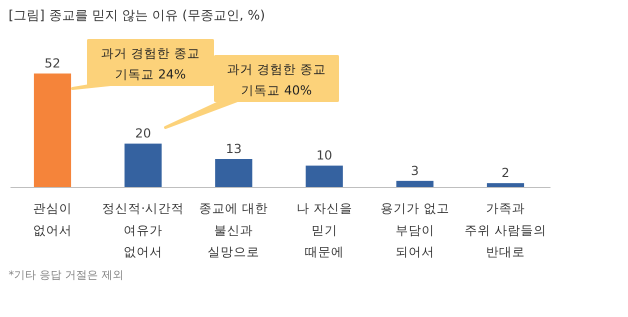  What do you see at coordinates (143, 133) in the screenshot?
I see `data-label: 20` at bounding box center [143, 133].